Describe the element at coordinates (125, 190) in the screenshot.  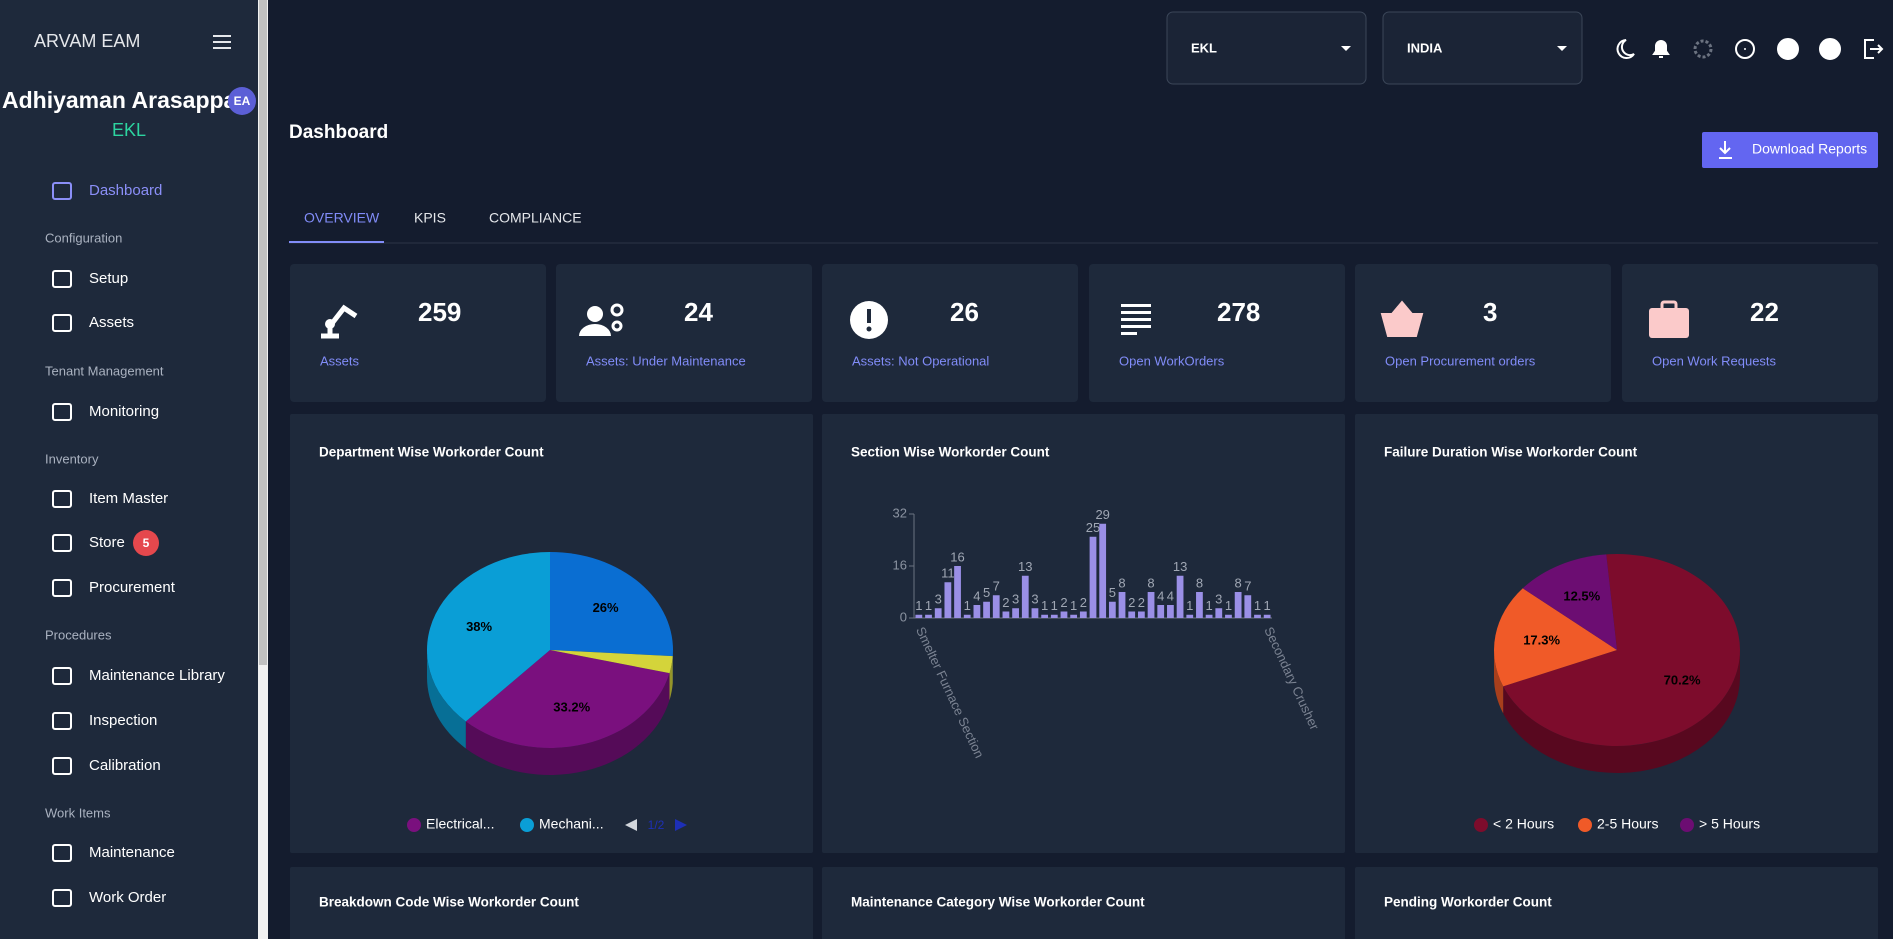
I see `nav-item: Dashboard` at that location.